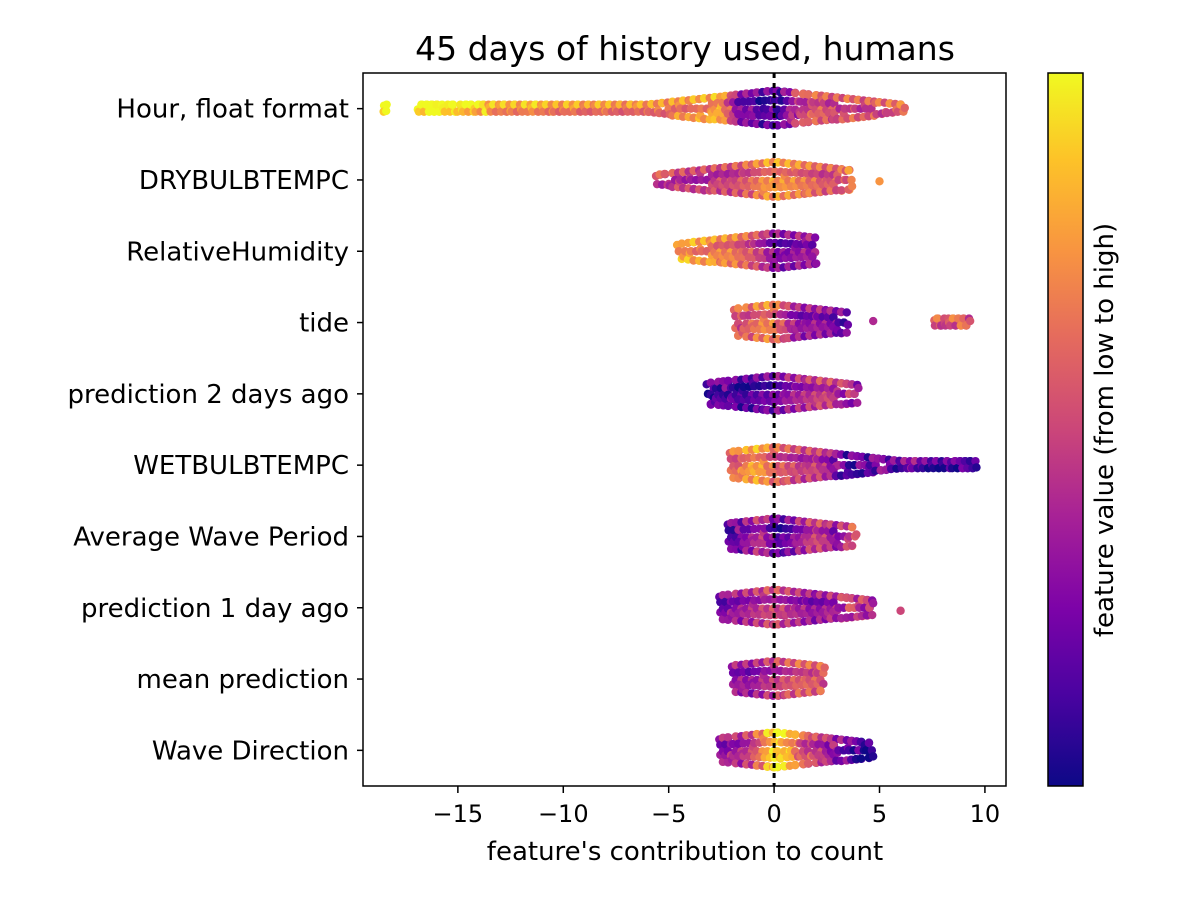 The height and width of the screenshot is (900, 1200). What do you see at coordinates (241, 466) in the screenshot?
I see `feature-label: WETBULBTEMPC` at bounding box center [241, 466].